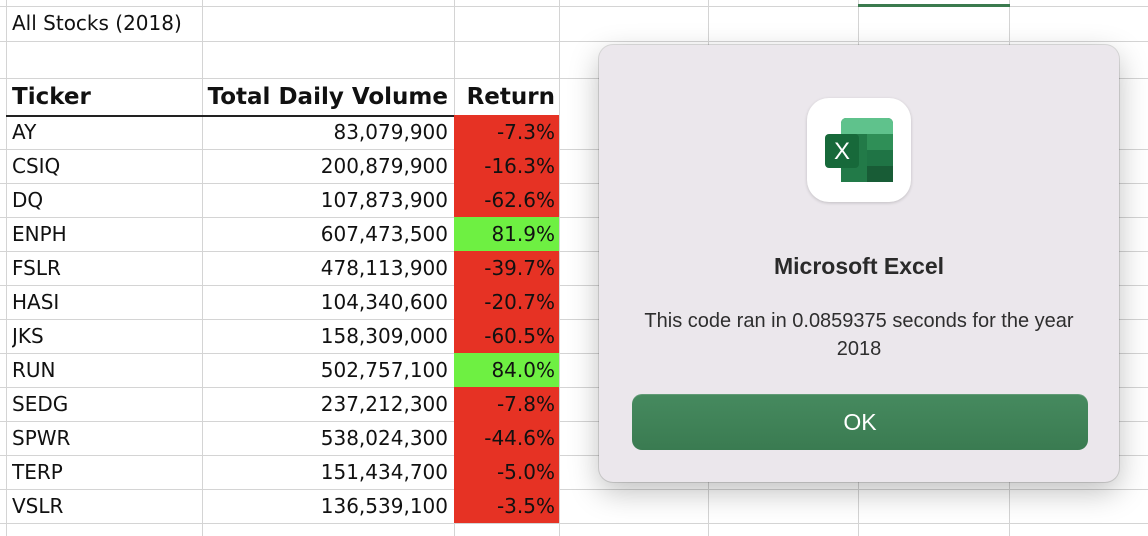 This screenshot has height=536, width=1148. What do you see at coordinates (384, 234) in the screenshot?
I see `cell-volume: 607,473,500` at bounding box center [384, 234].